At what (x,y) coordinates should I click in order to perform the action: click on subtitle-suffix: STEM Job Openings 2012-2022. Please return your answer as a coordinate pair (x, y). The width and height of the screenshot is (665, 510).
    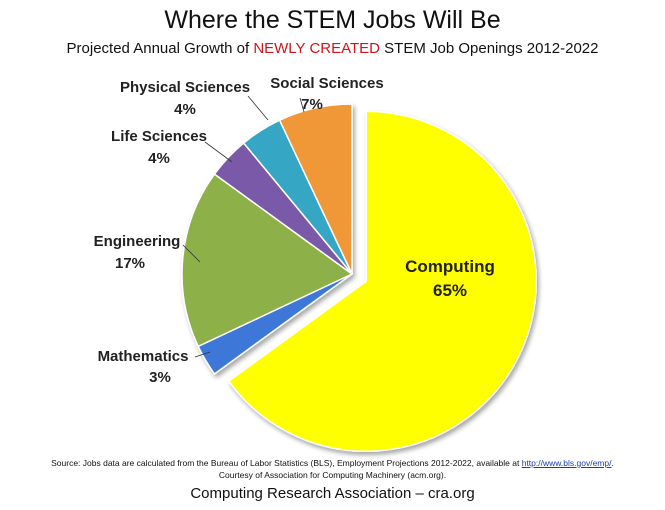
    Looking at the image, I should click on (489, 48).